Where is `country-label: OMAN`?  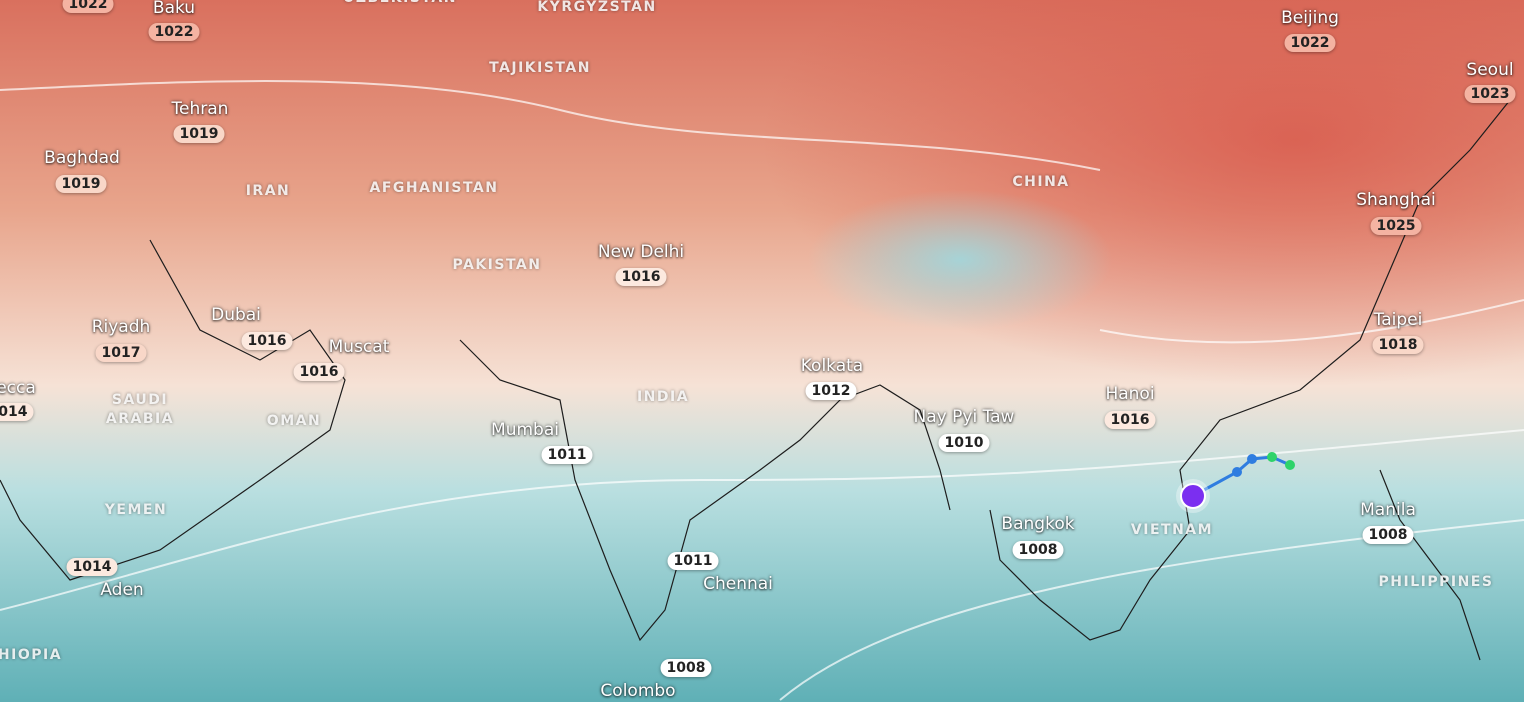
country-label: OMAN is located at coordinates (294, 421).